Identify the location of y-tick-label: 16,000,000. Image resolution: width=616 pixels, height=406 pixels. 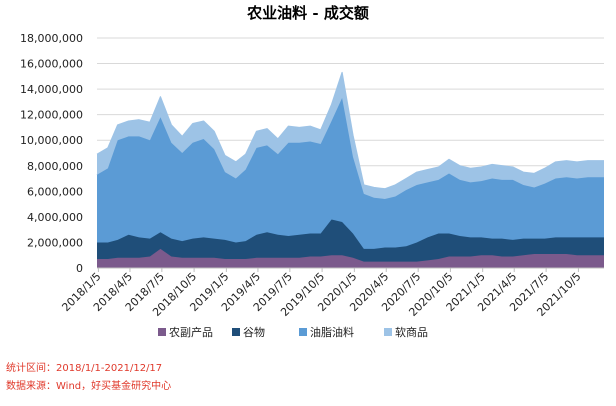
(51, 64).